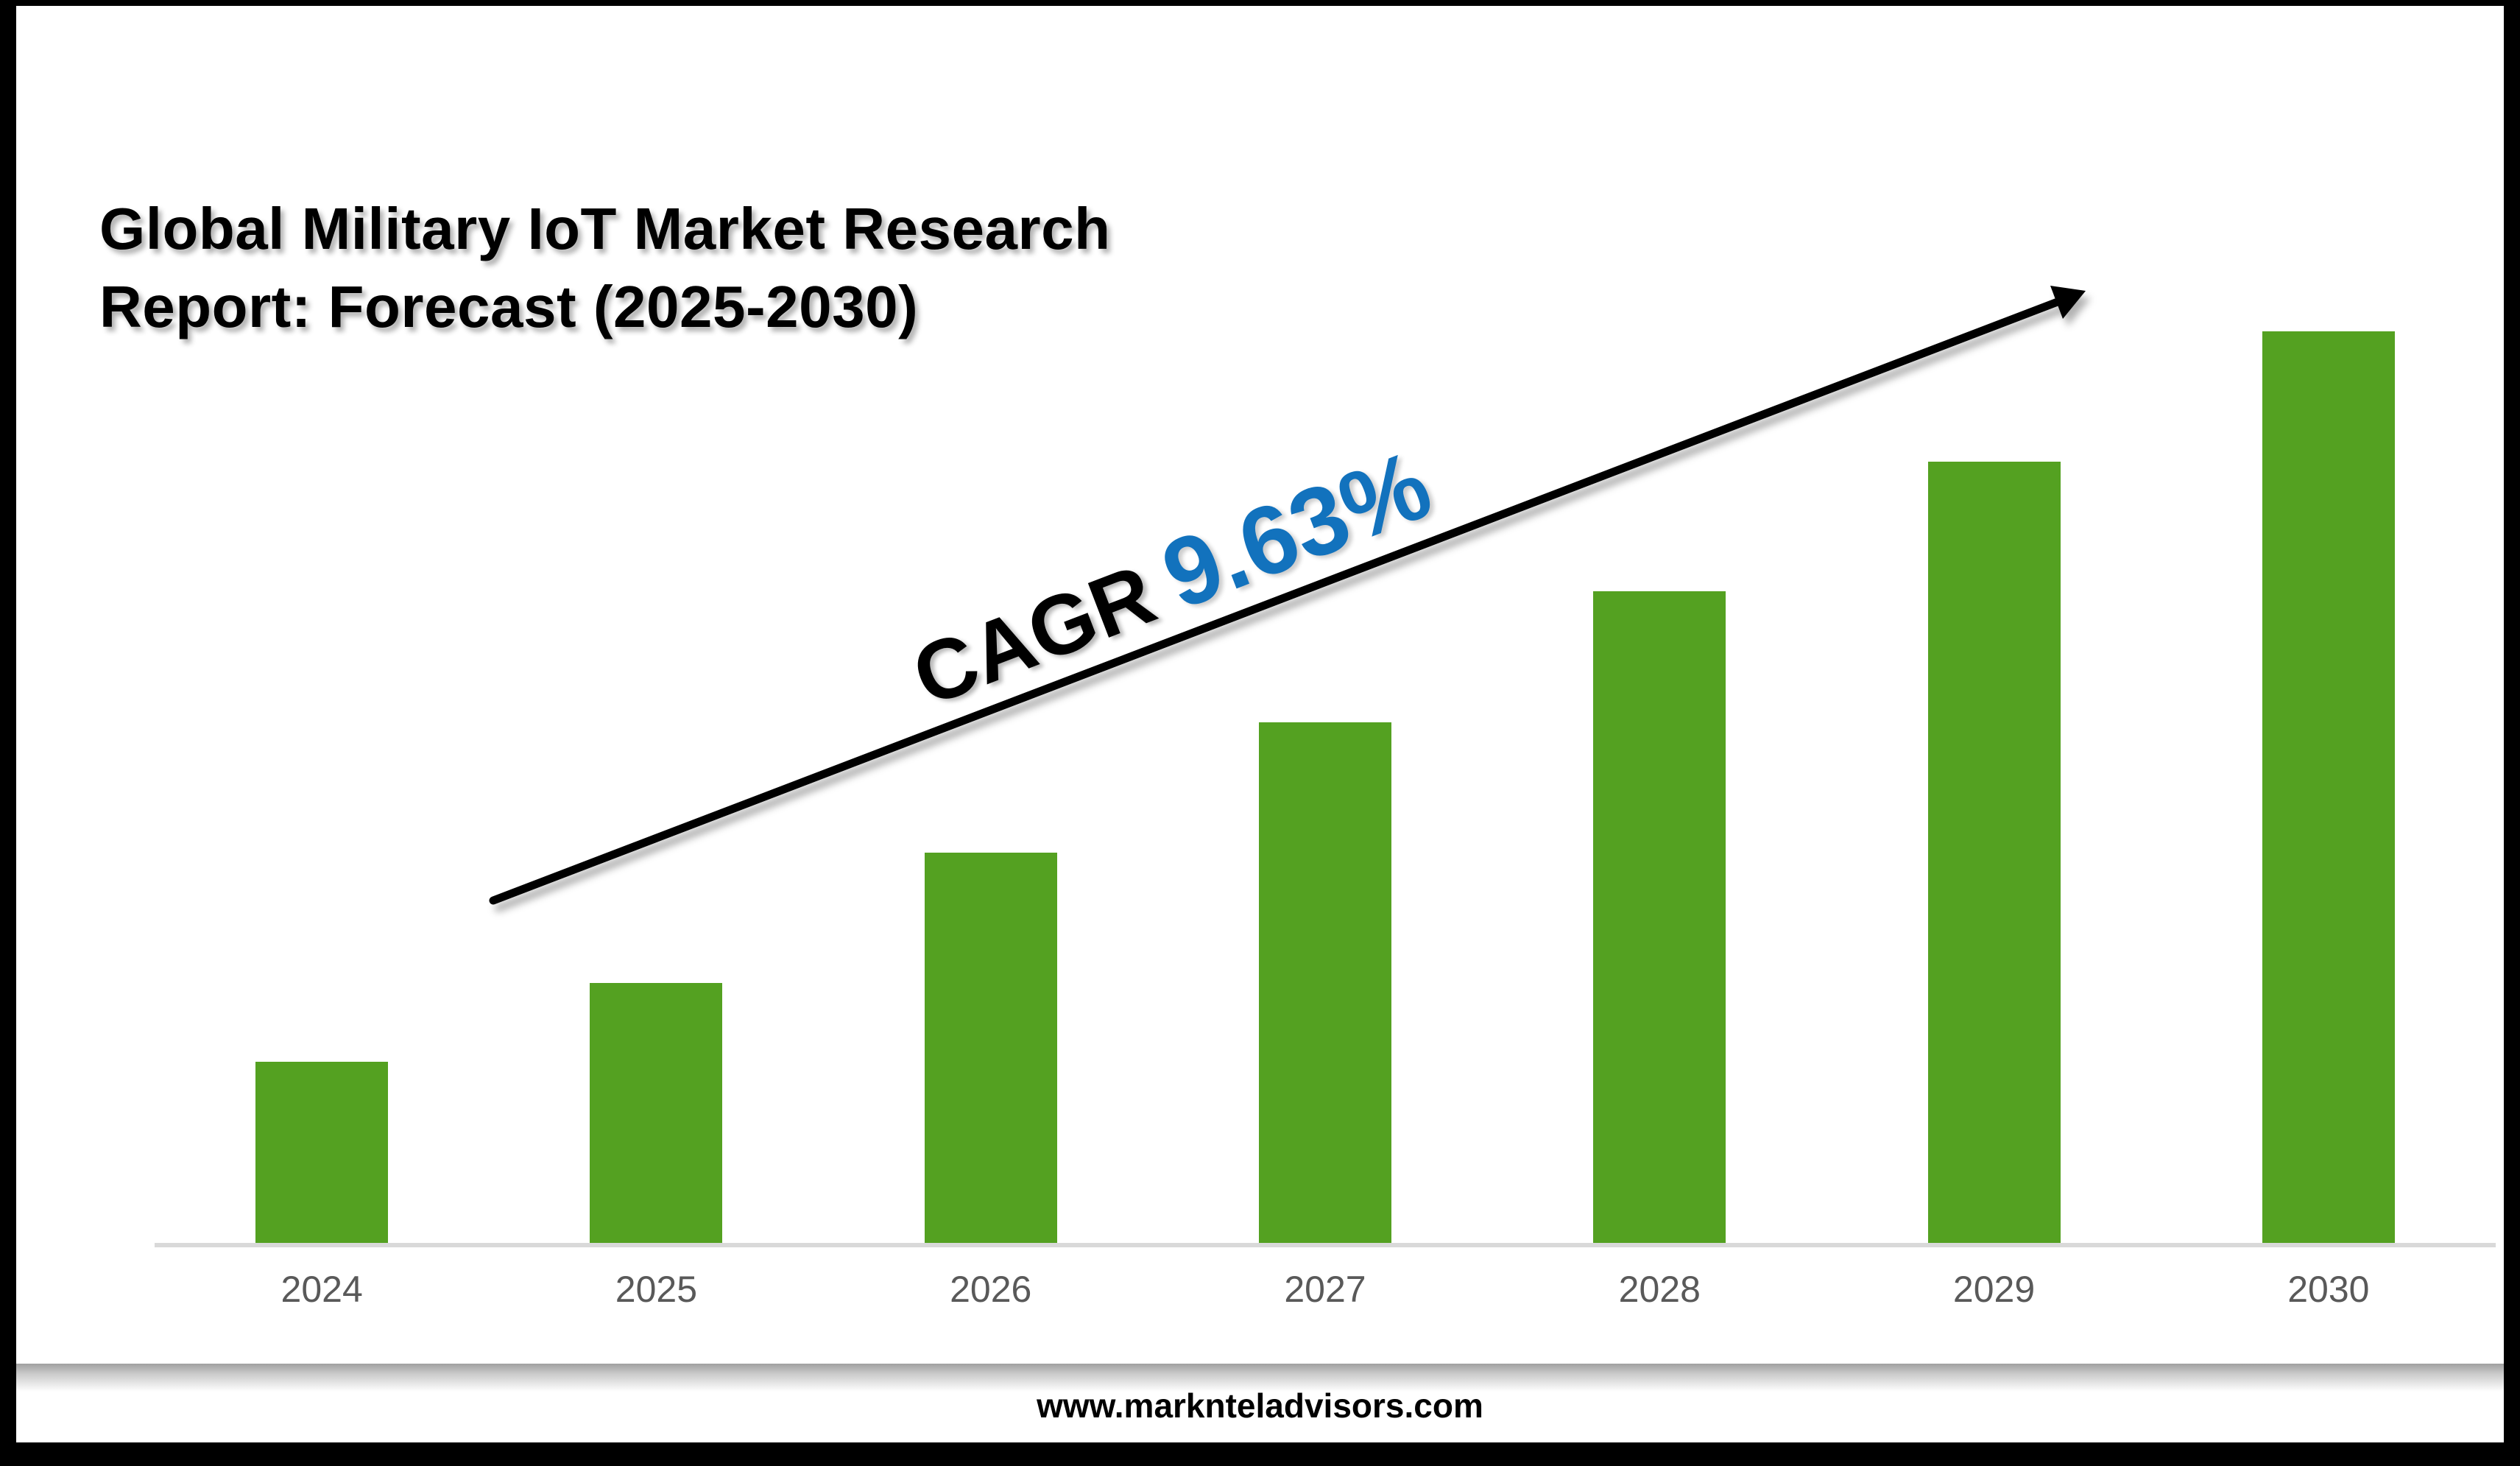 The height and width of the screenshot is (1466, 2520). Describe the element at coordinates (1994, 852) in the screenshot. I see `bar-2029` at that location.